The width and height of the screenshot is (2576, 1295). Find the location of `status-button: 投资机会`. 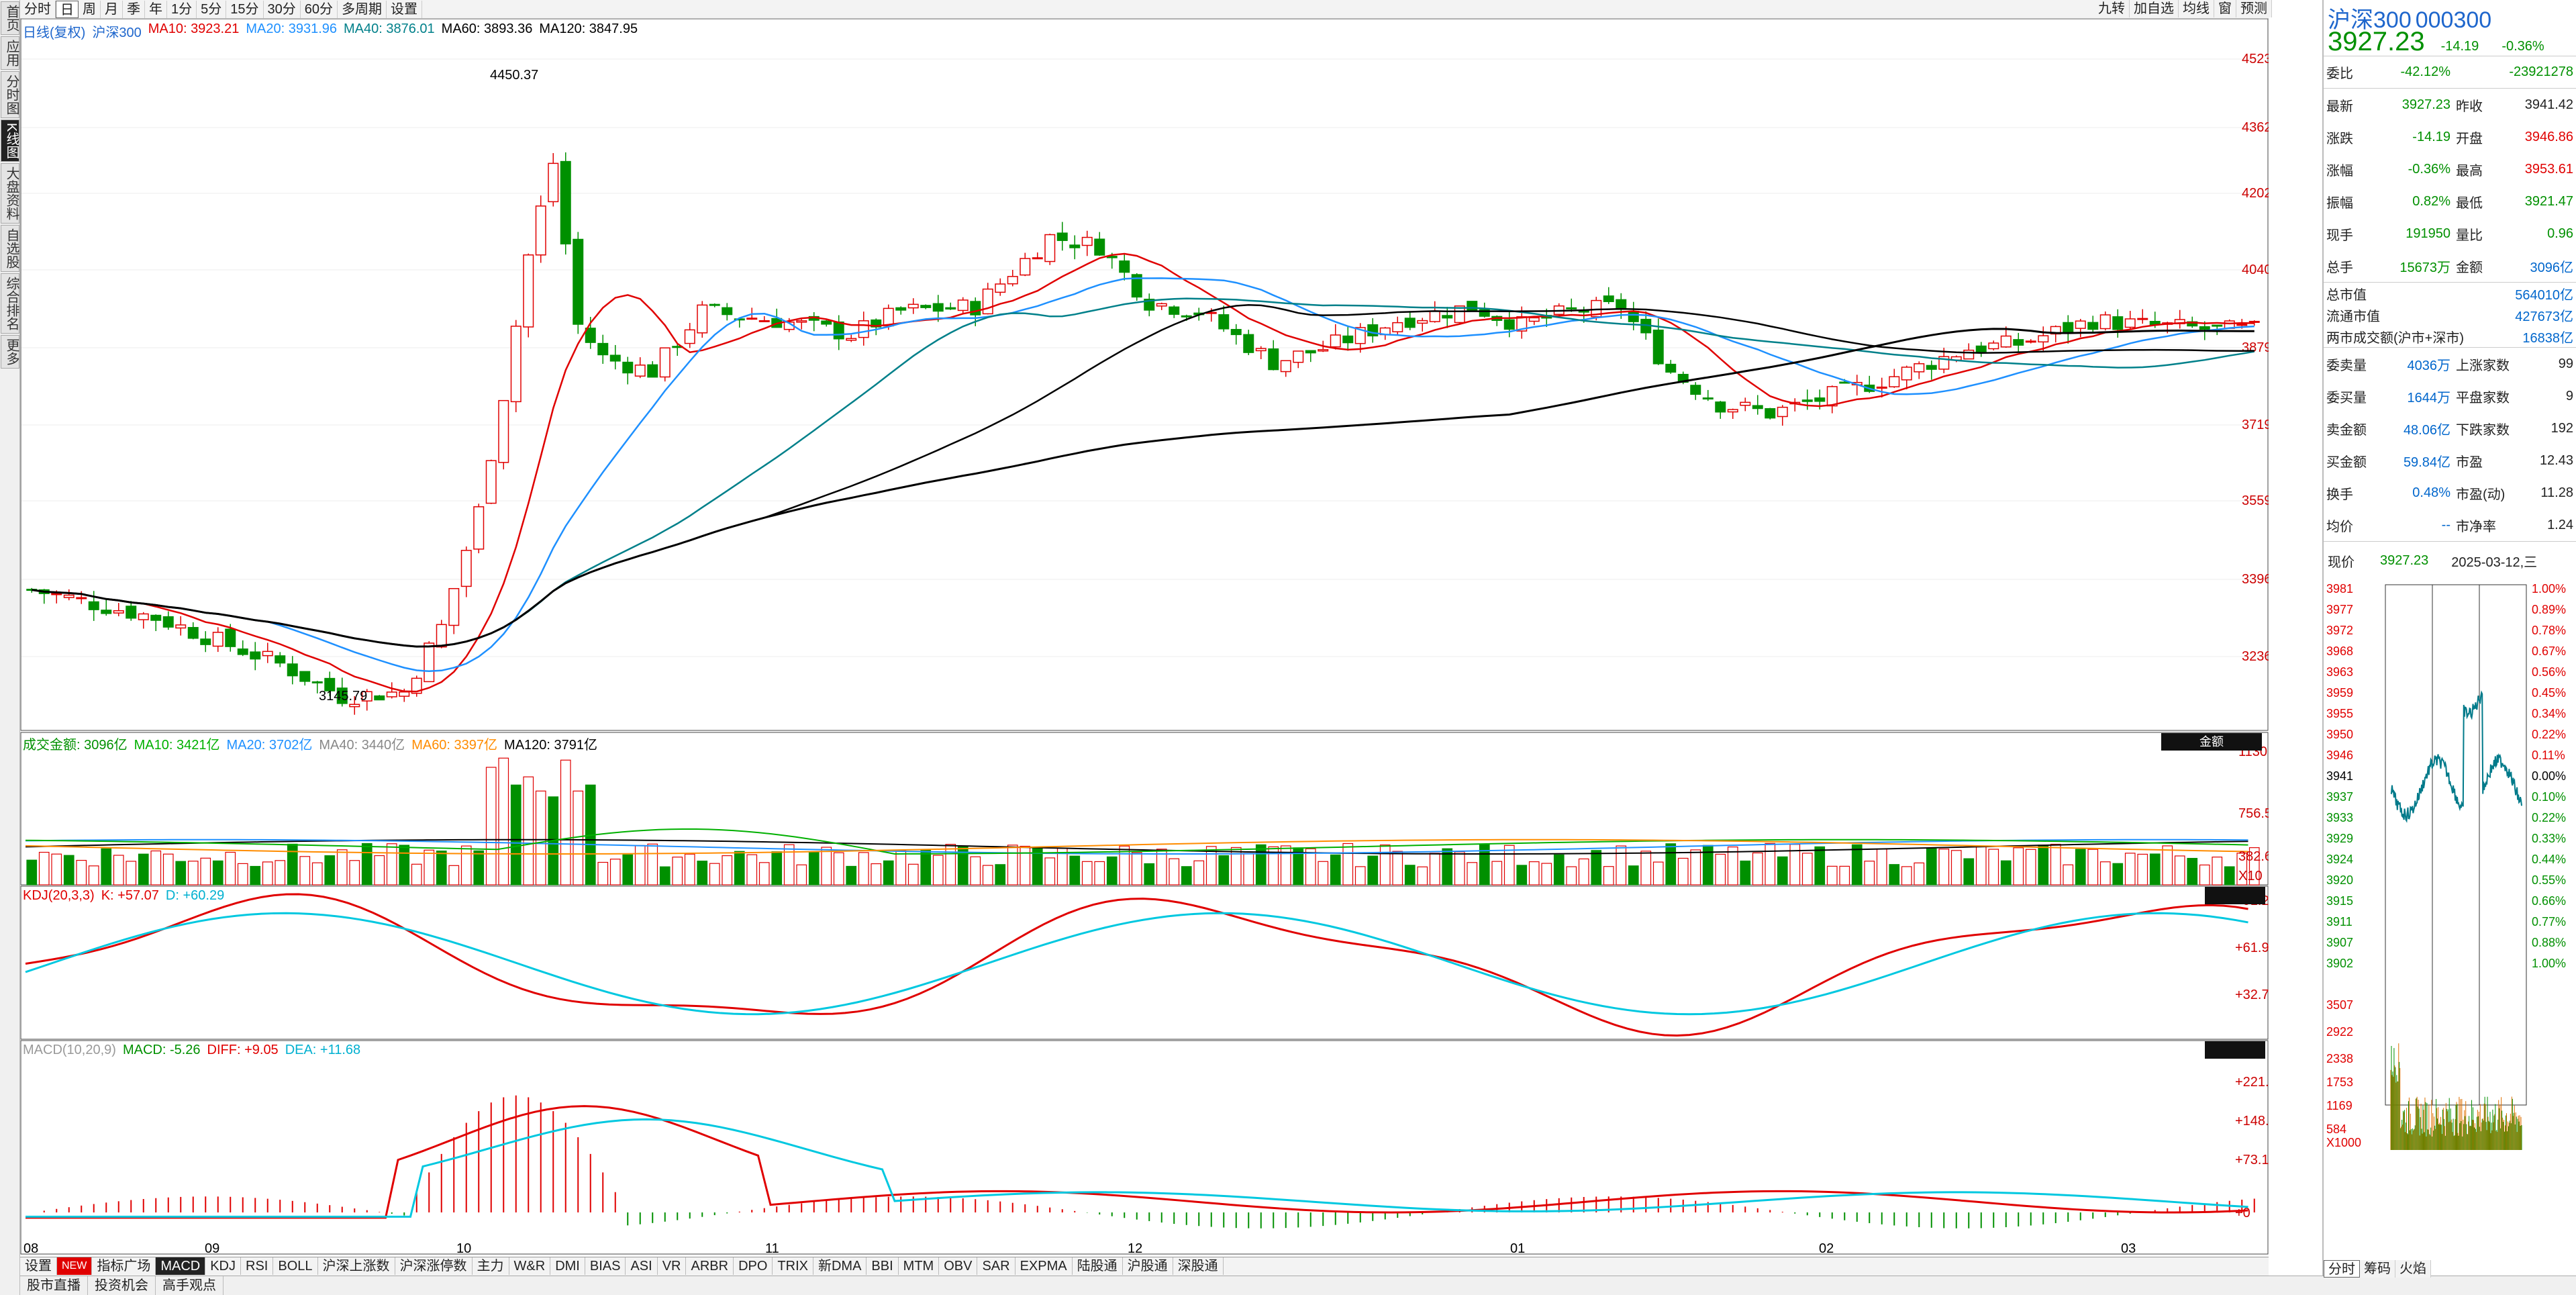

status-button: 投资机会 is located at coordinates (122, 1286).